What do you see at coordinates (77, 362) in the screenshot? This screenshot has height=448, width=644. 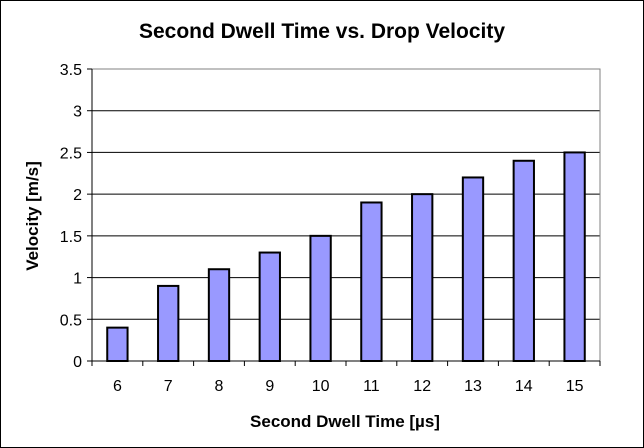 I see `y-tick-label: 0` at bounding box center [77, 362].